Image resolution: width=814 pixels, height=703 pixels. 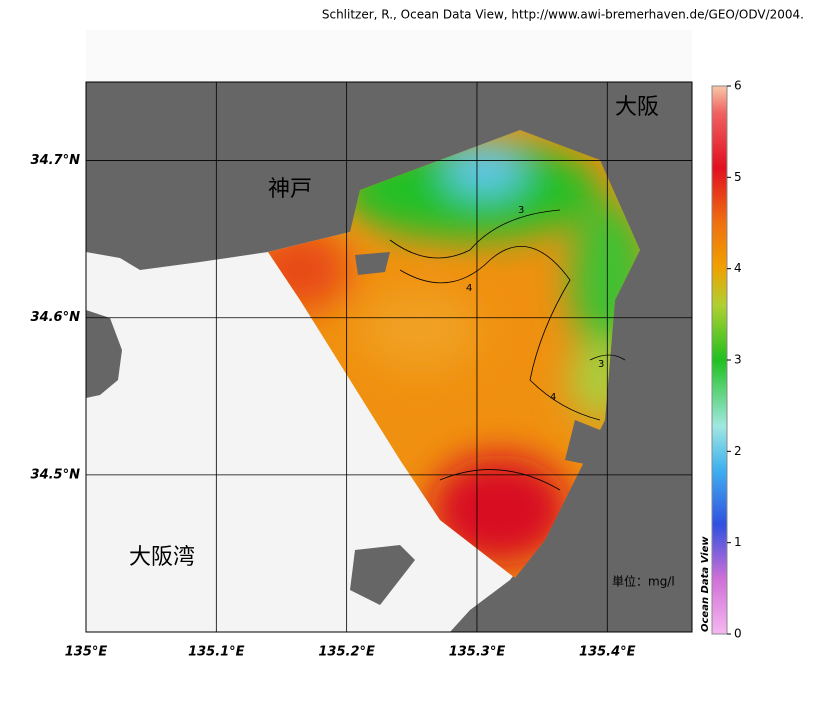 I want to click on y-tick-label: 34.7°N, so click(x=56, y=160).